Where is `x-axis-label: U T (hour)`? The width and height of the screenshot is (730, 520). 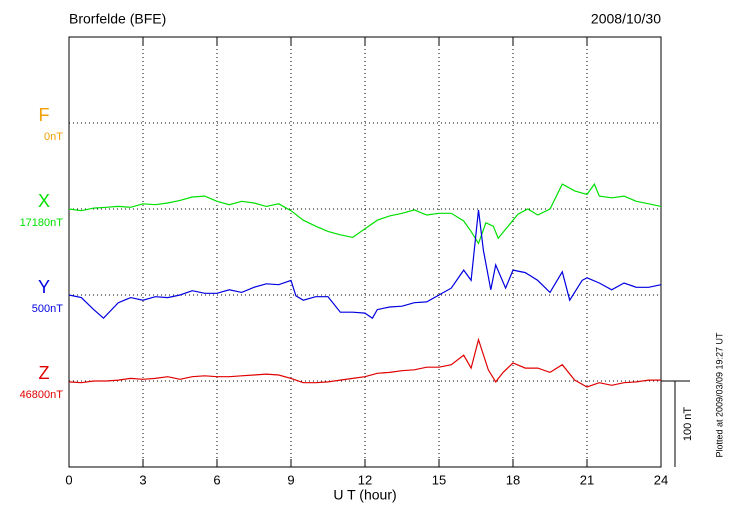
x-axis-label: U T (hour) is located at coordinates (364, 495).